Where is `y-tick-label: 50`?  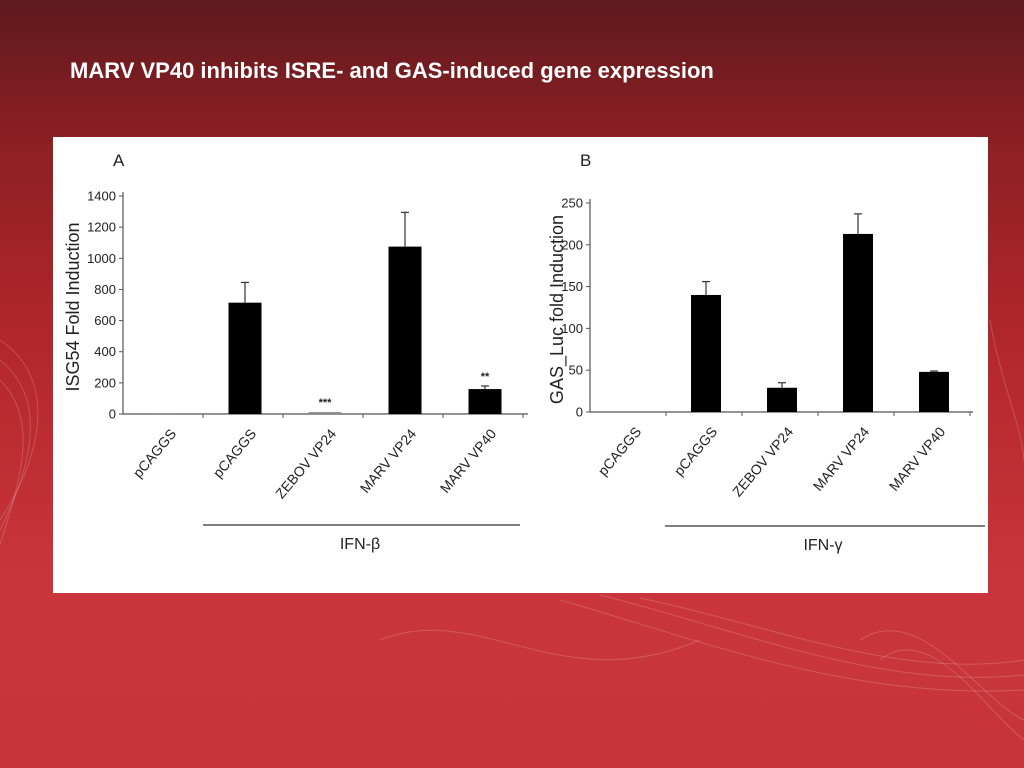 y-tick-label: 50 is located at coordinates (576, 370).